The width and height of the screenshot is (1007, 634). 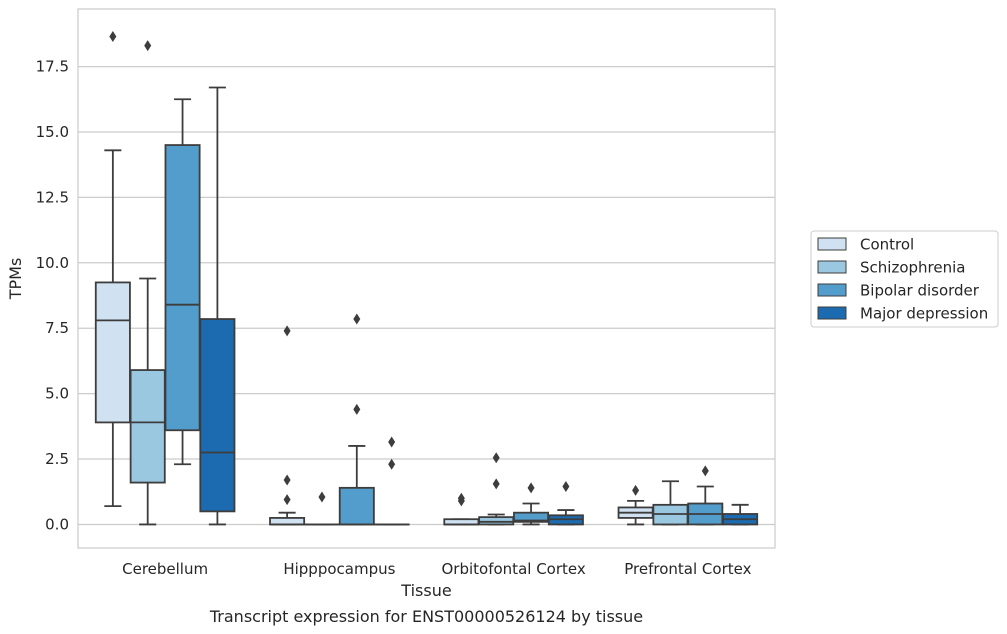 I want to click on y-tick-label: 5.0, so click(x=57, y=394).